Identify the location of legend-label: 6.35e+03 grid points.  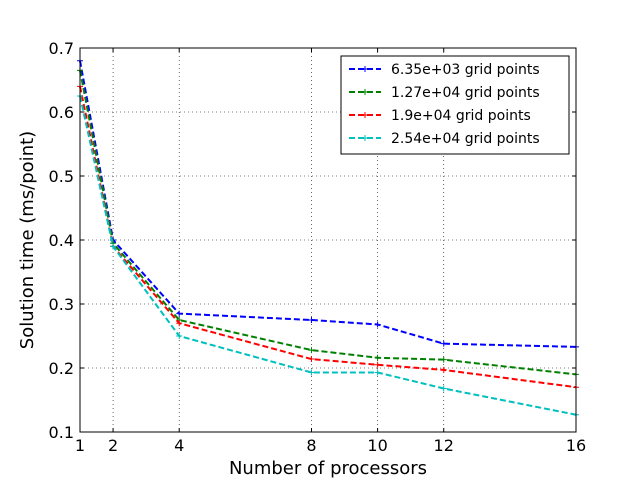
(465, 70).